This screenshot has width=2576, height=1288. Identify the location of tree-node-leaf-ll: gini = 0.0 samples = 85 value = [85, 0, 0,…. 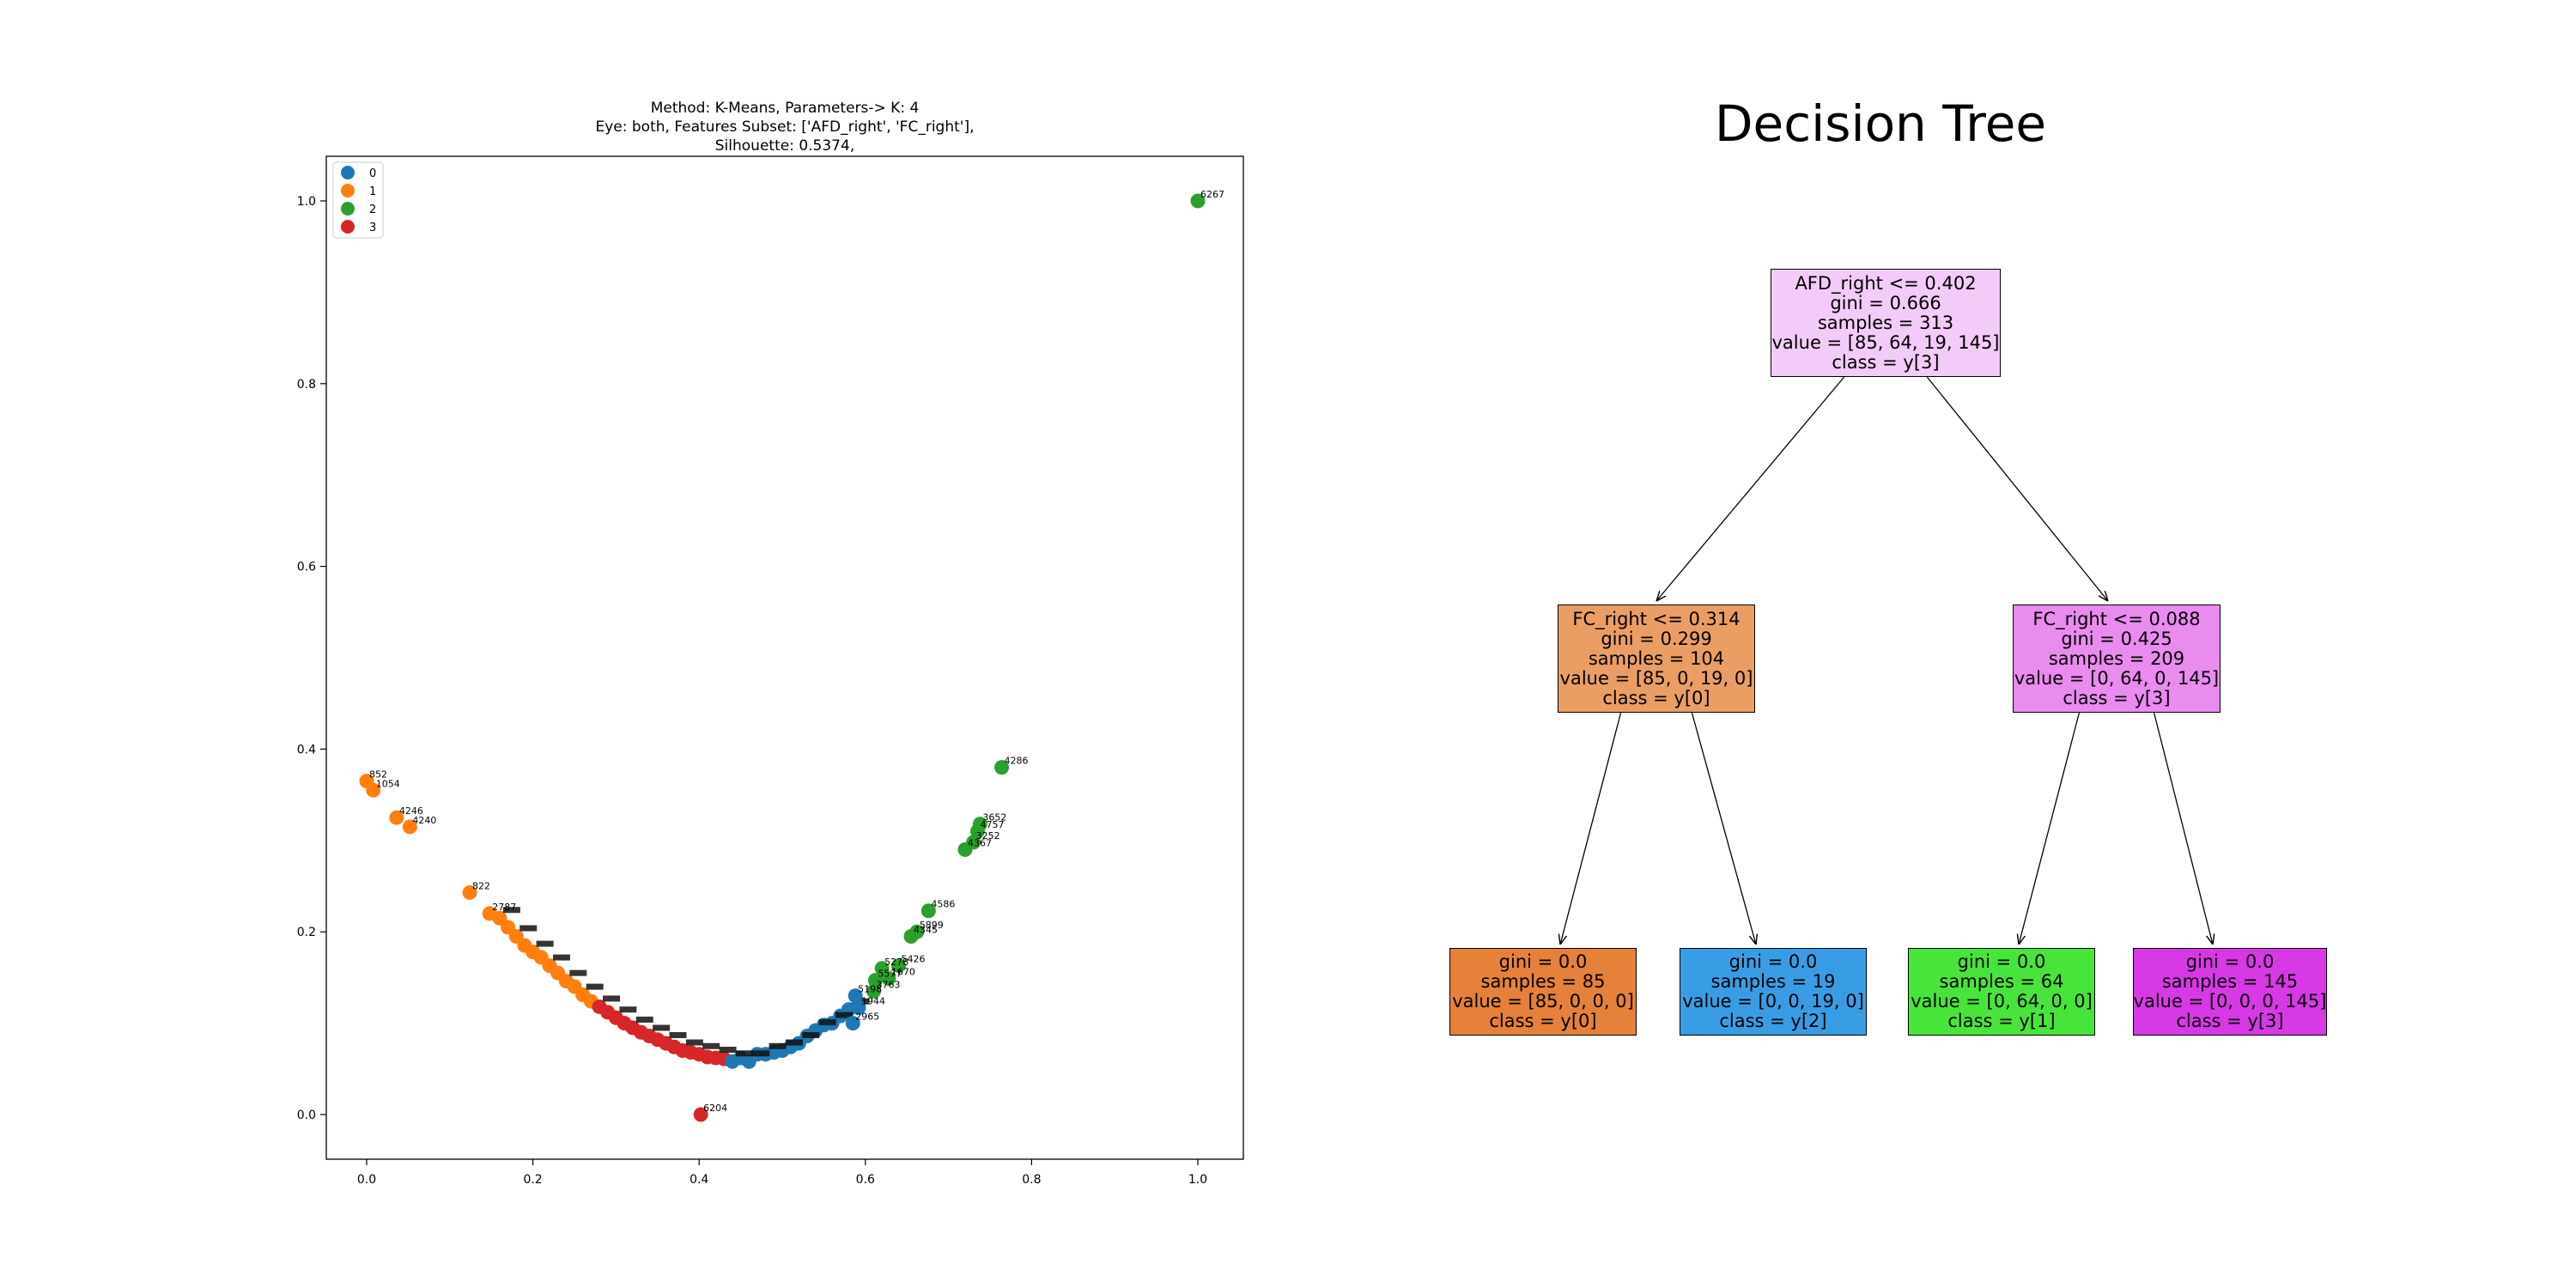
(1543, 992).